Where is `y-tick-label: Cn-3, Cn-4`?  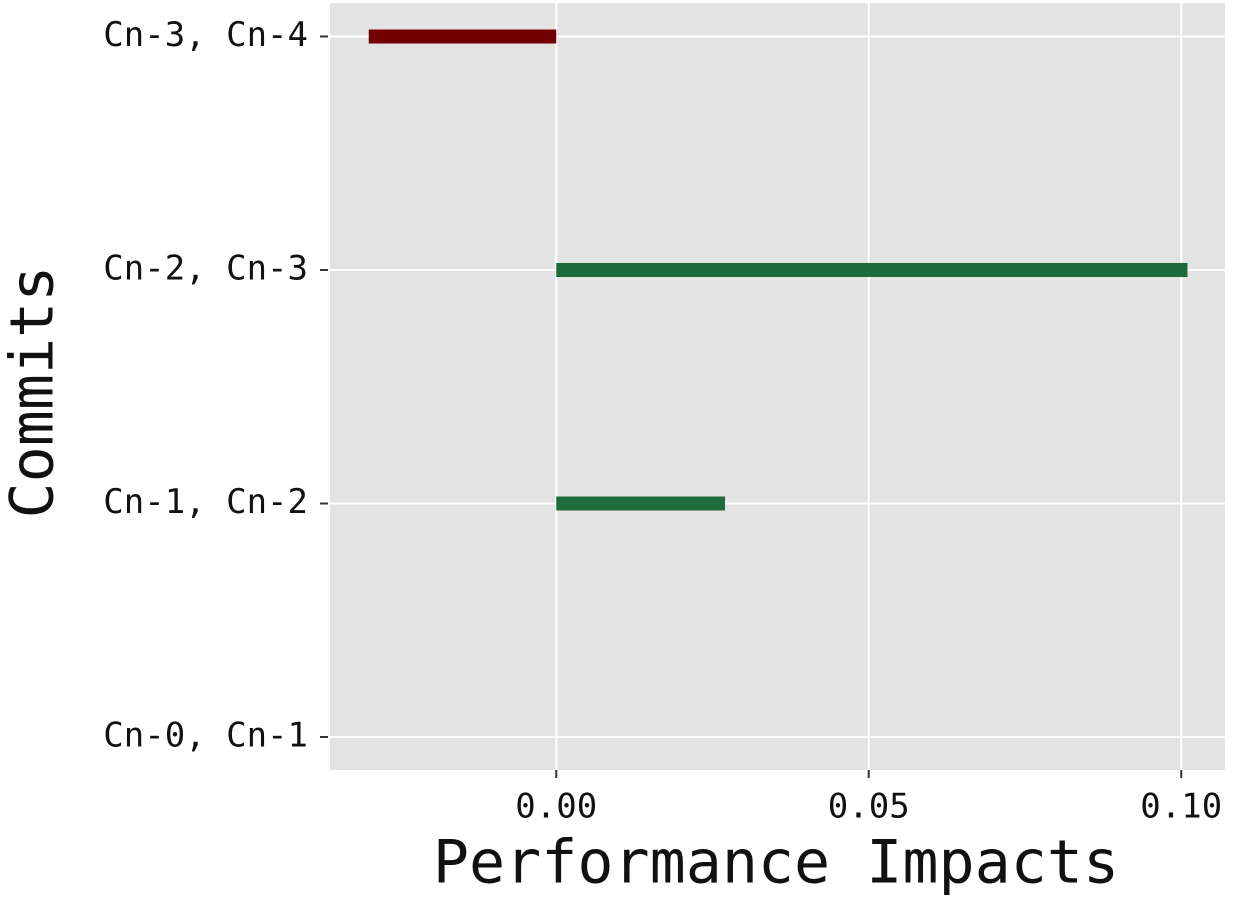 y-tick-label: Cn-3, Cn-4 is located at coordinates (205, 35).